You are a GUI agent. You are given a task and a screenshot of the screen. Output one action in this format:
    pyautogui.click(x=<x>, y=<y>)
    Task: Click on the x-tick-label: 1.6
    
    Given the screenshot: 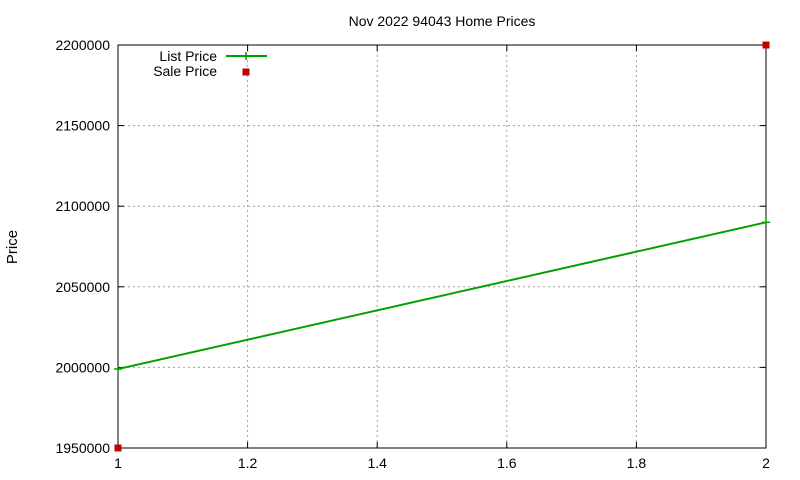 What is the action you would take?
    pyautogui.click(x=507, y=463)
    